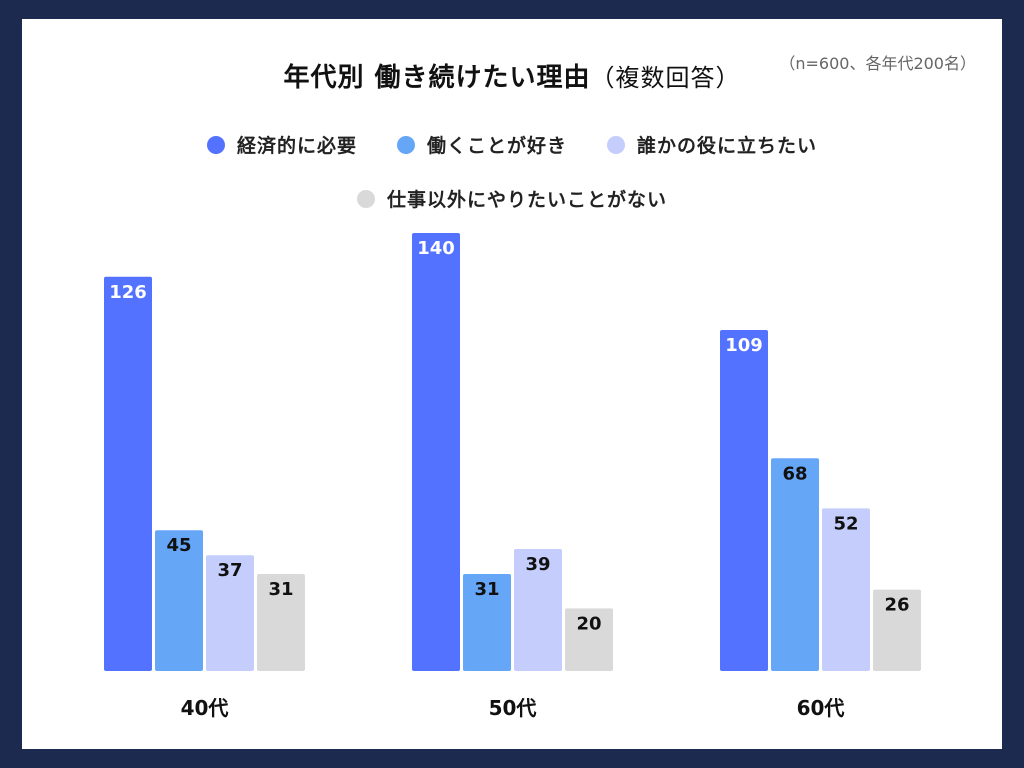 This screenshot has height=768, width=1024. I want to click on legend-label-like-work: 働くことが好き, so click(496, 146).